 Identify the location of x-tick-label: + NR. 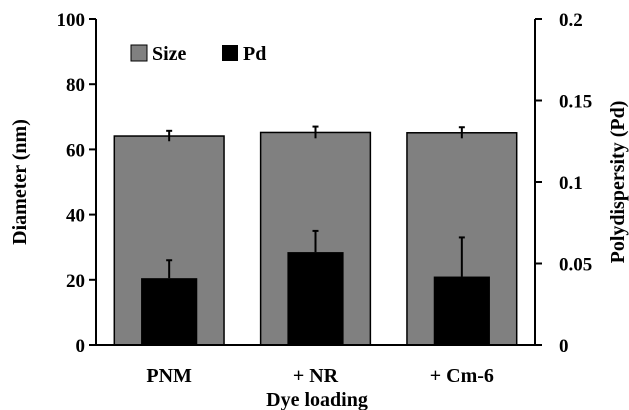
(316, 376).